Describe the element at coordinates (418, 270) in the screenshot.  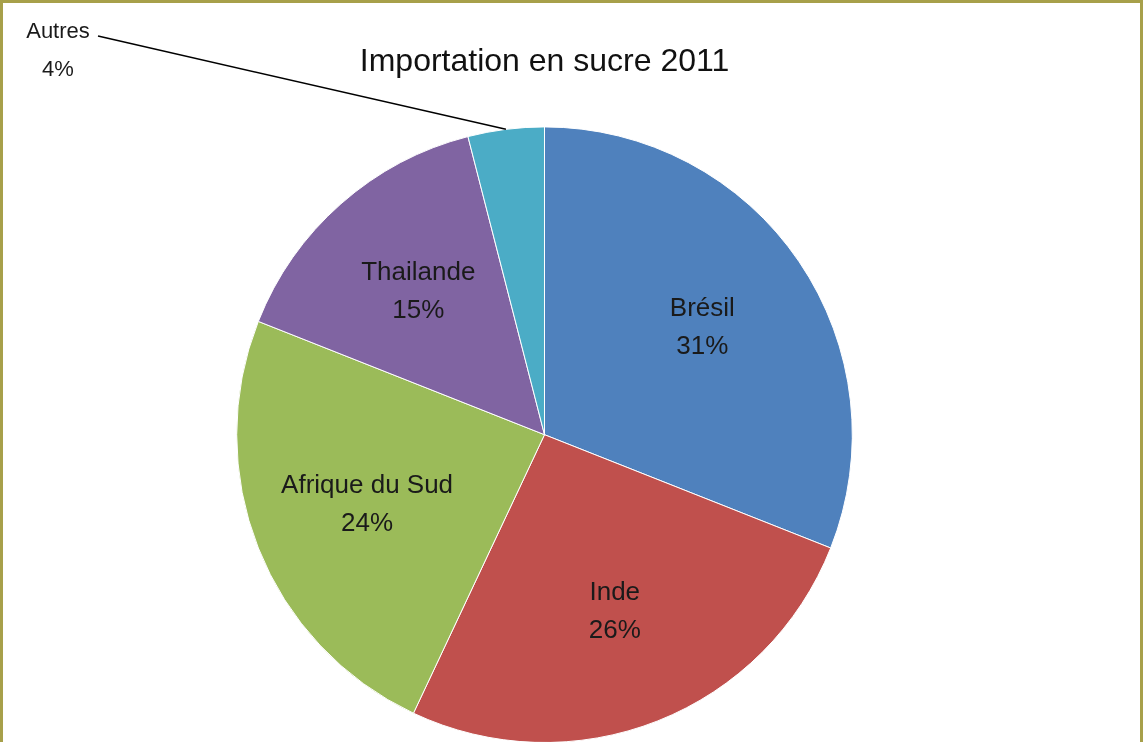
I see `slice-label: Thailande` at that location.